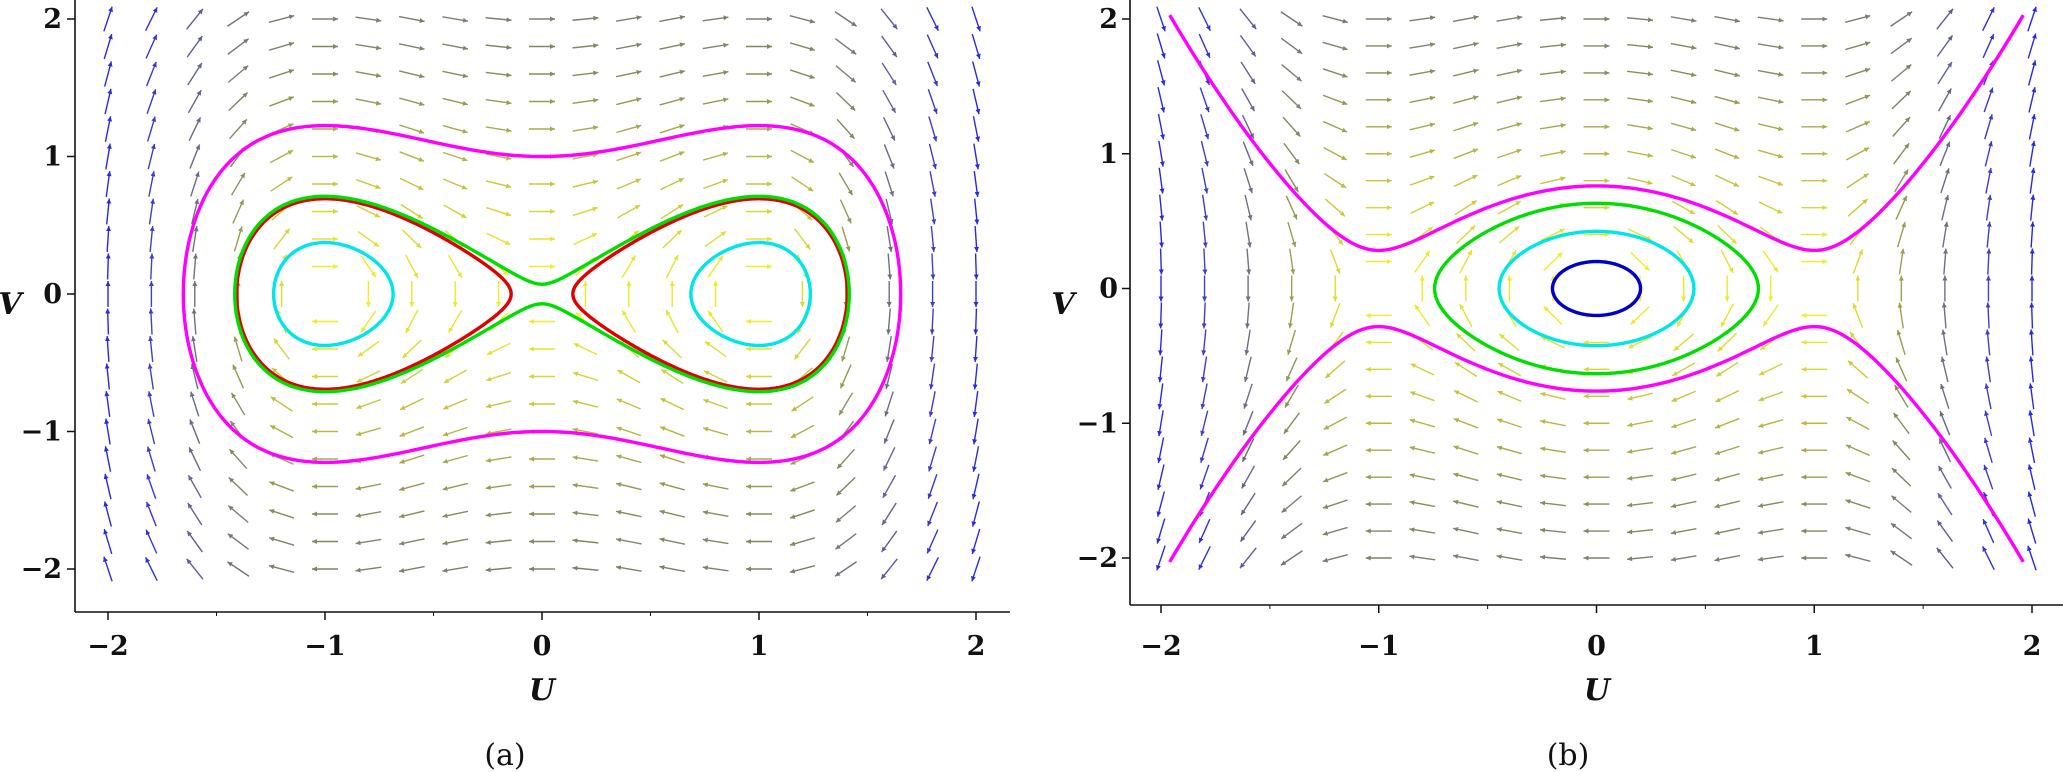 This screenshot has width=2063, height=772. Describe the element at coordinates (107, 646) in the screenshot. I see `x-tick-label: −2` at that location.